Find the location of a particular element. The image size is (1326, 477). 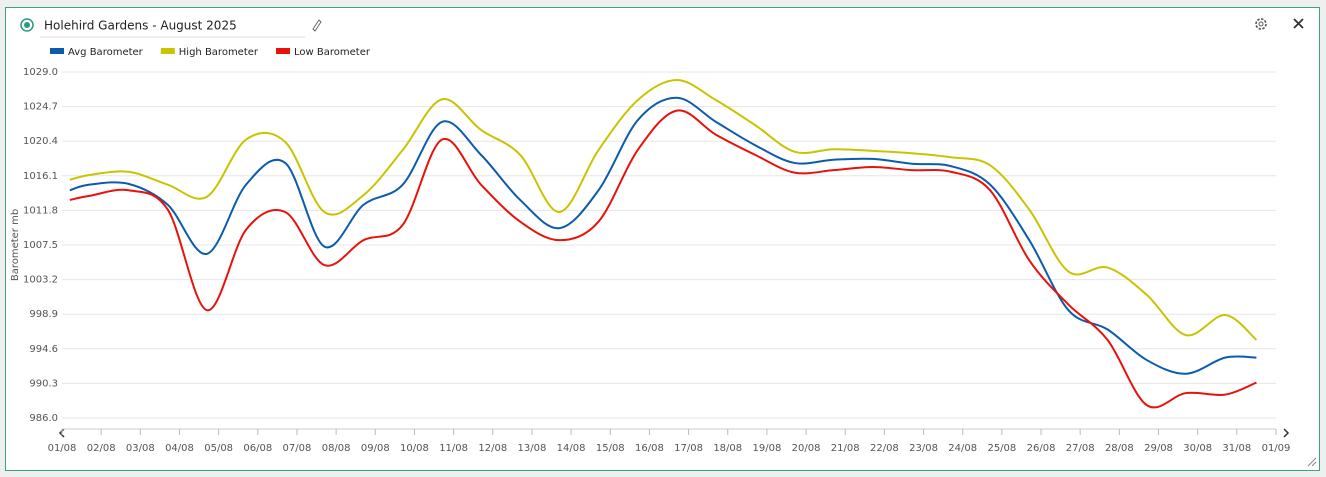

x-tick-label: 14/08 is located at coordinates (571, 448).